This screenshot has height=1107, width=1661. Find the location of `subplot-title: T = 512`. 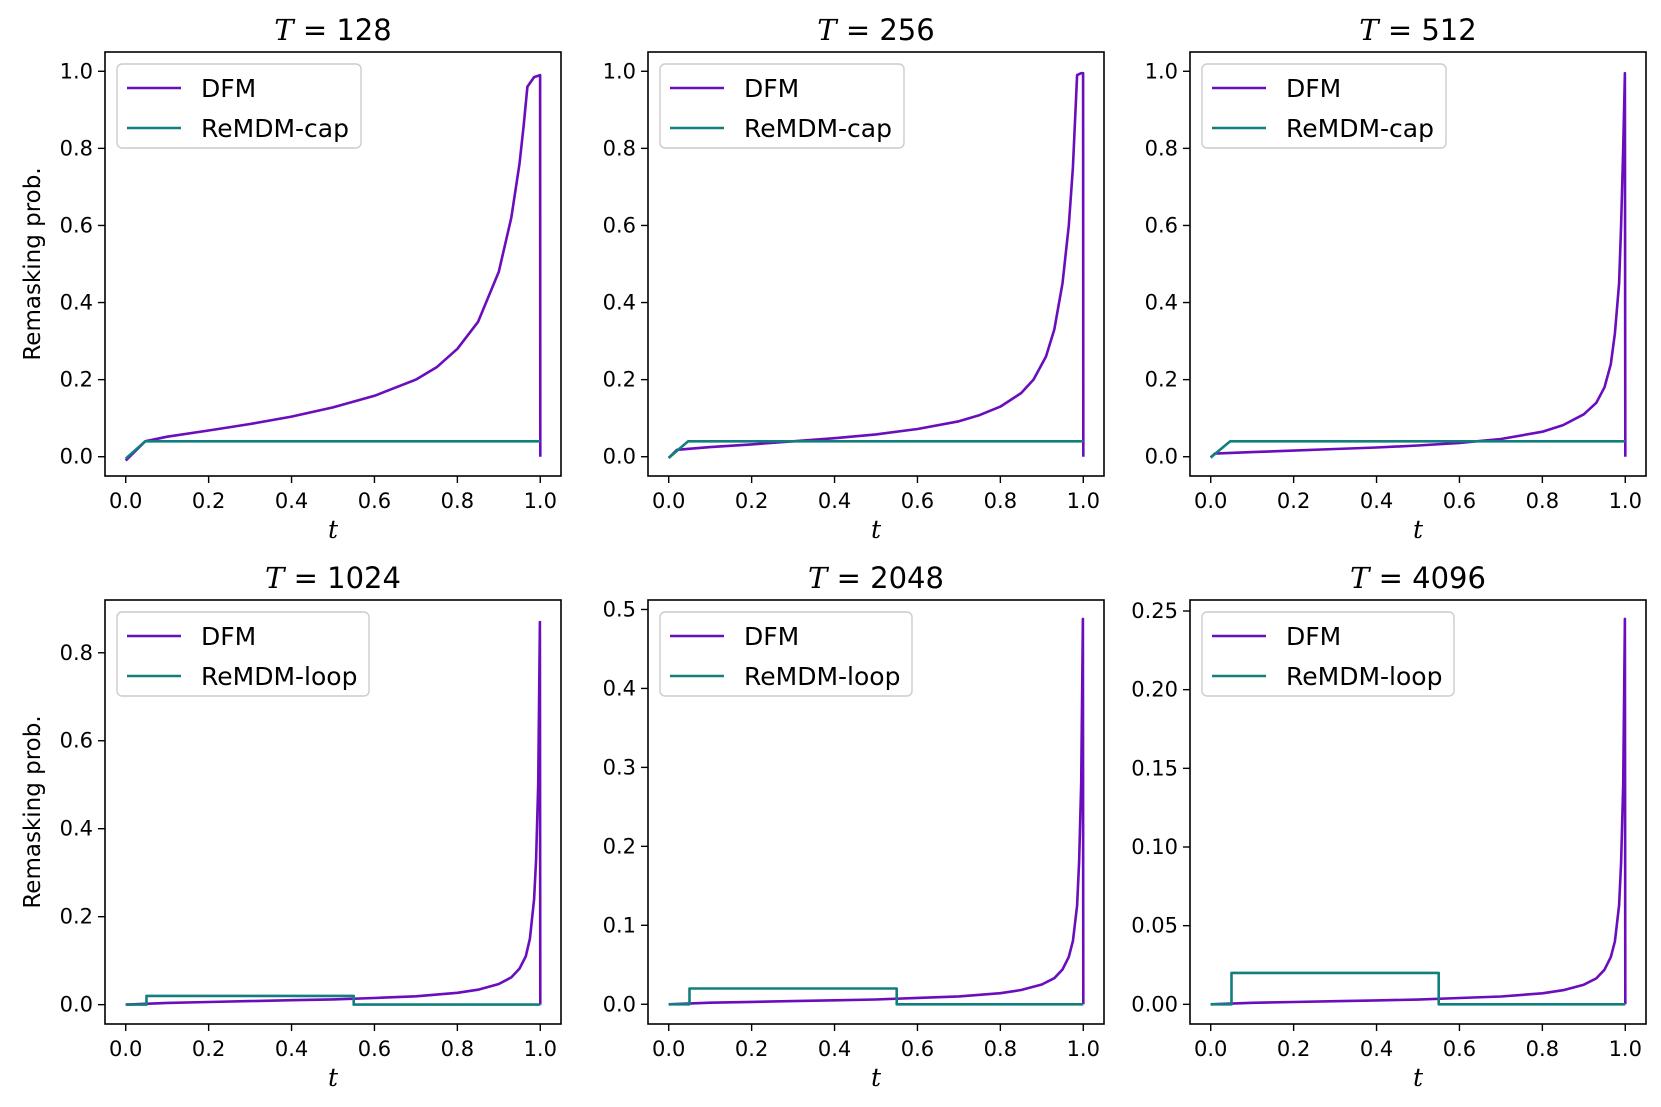

subplot-title: T = 512 is located at coordinates (1417, 30).